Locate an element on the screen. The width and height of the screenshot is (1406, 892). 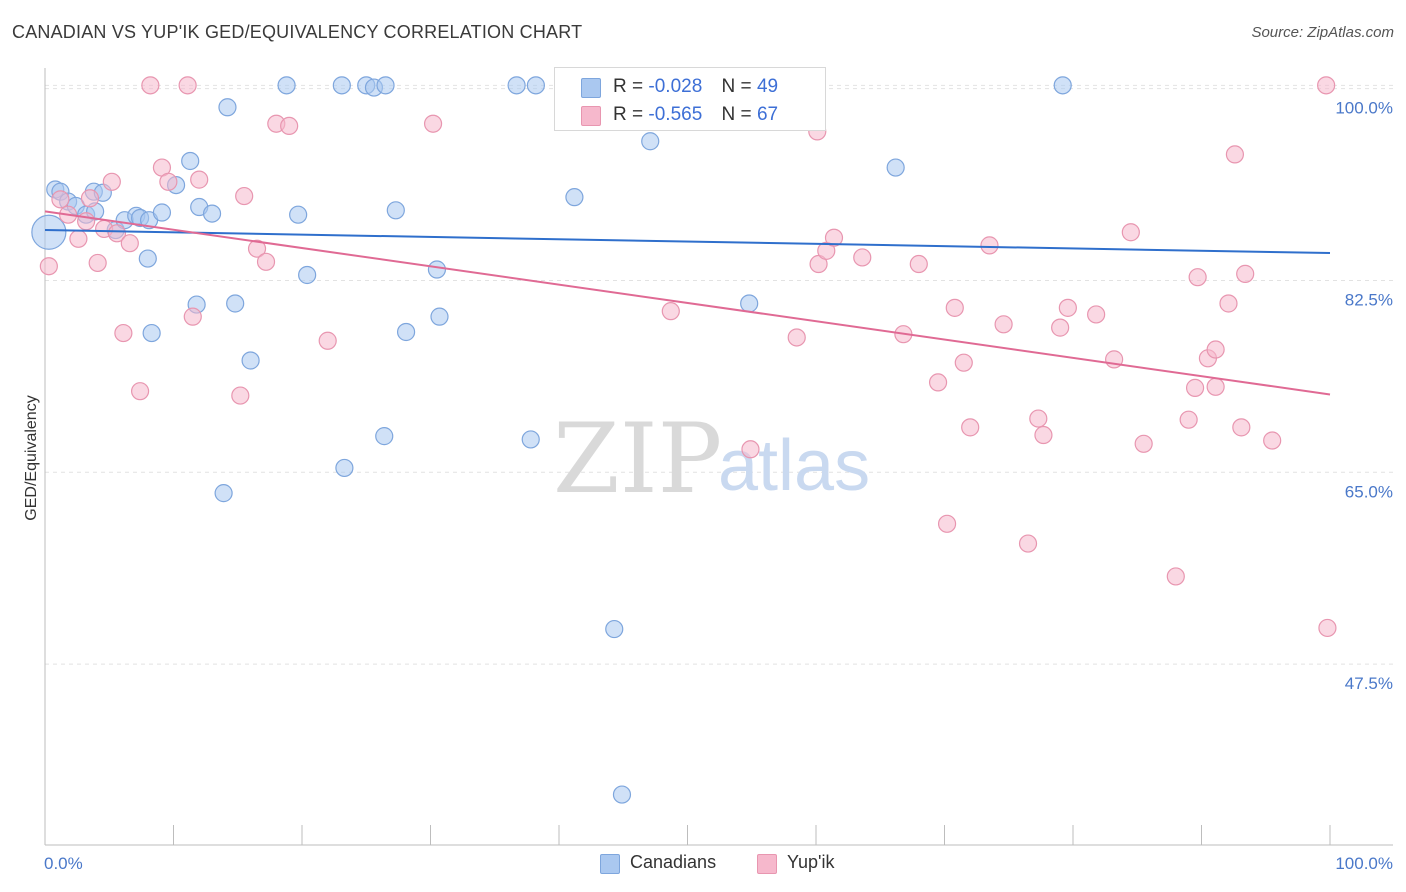
n-value-canadians: 49 is located at coordinates (767, 86).